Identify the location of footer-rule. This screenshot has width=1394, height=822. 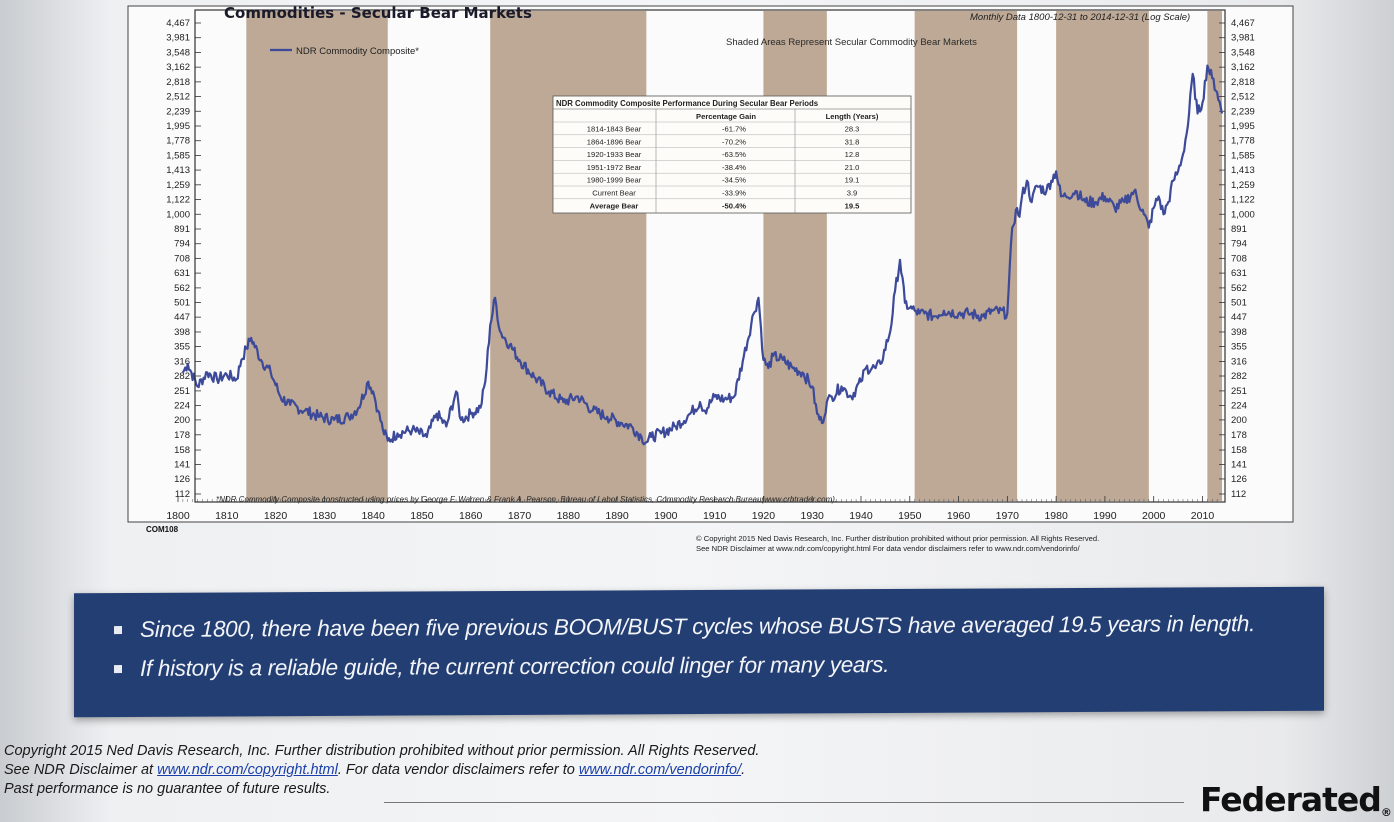
(784, 802).